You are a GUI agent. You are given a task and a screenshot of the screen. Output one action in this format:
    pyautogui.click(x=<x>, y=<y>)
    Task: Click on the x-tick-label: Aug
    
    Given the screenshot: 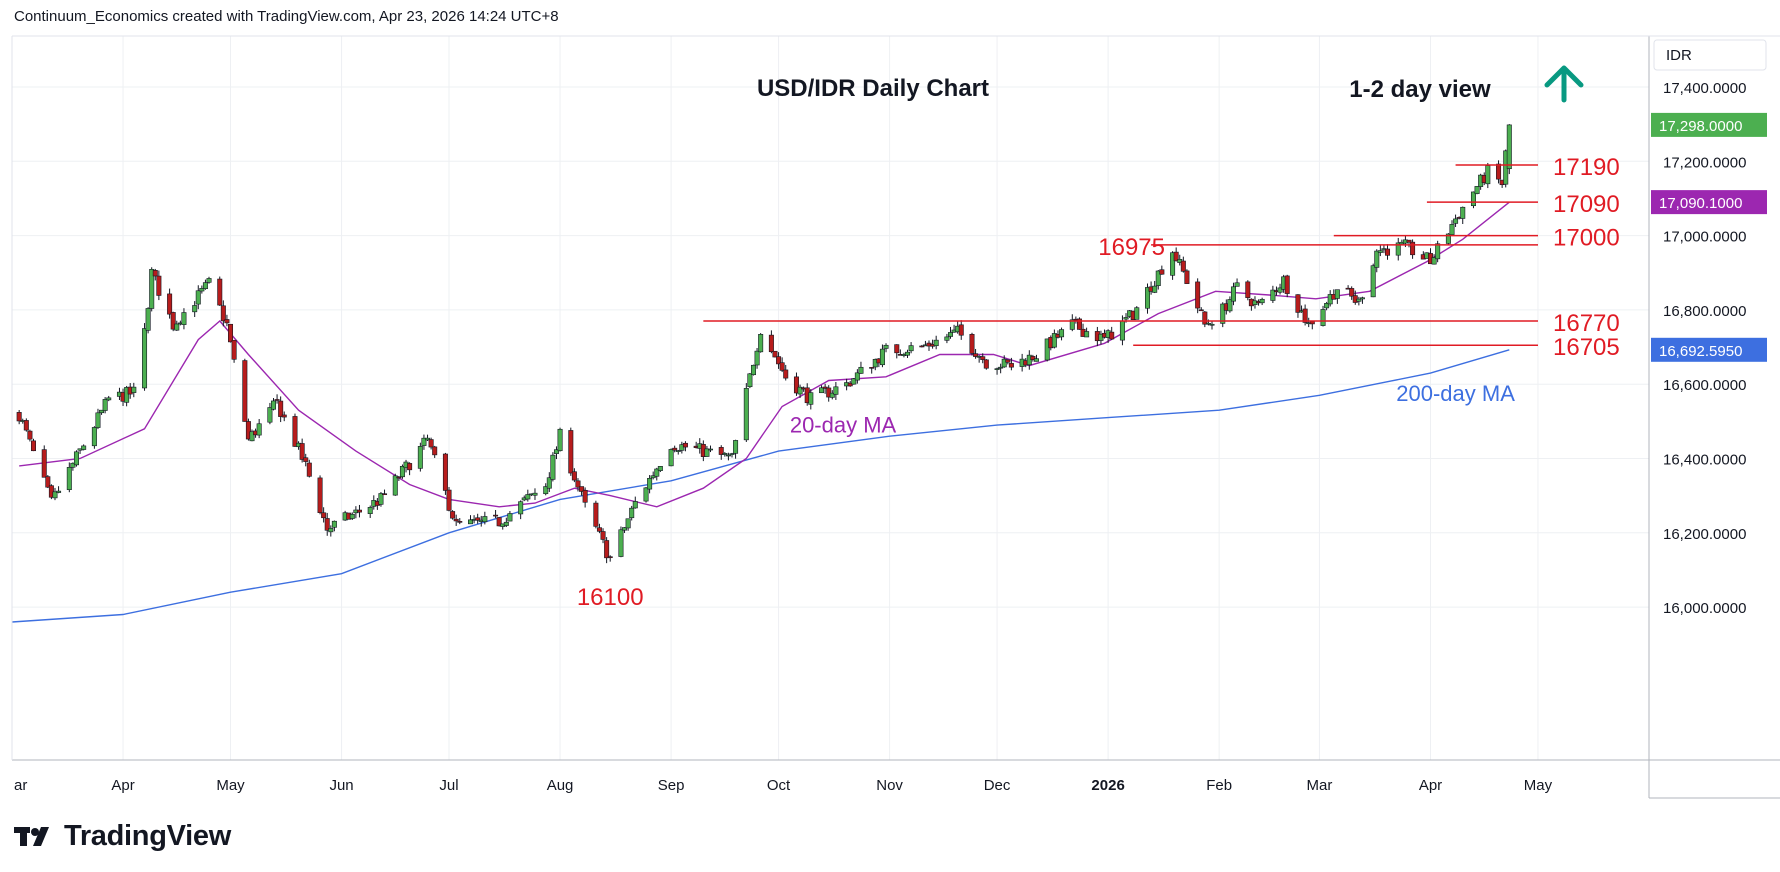 What is the action you would take?
    pyautogui.click(x=560, y=785)
    